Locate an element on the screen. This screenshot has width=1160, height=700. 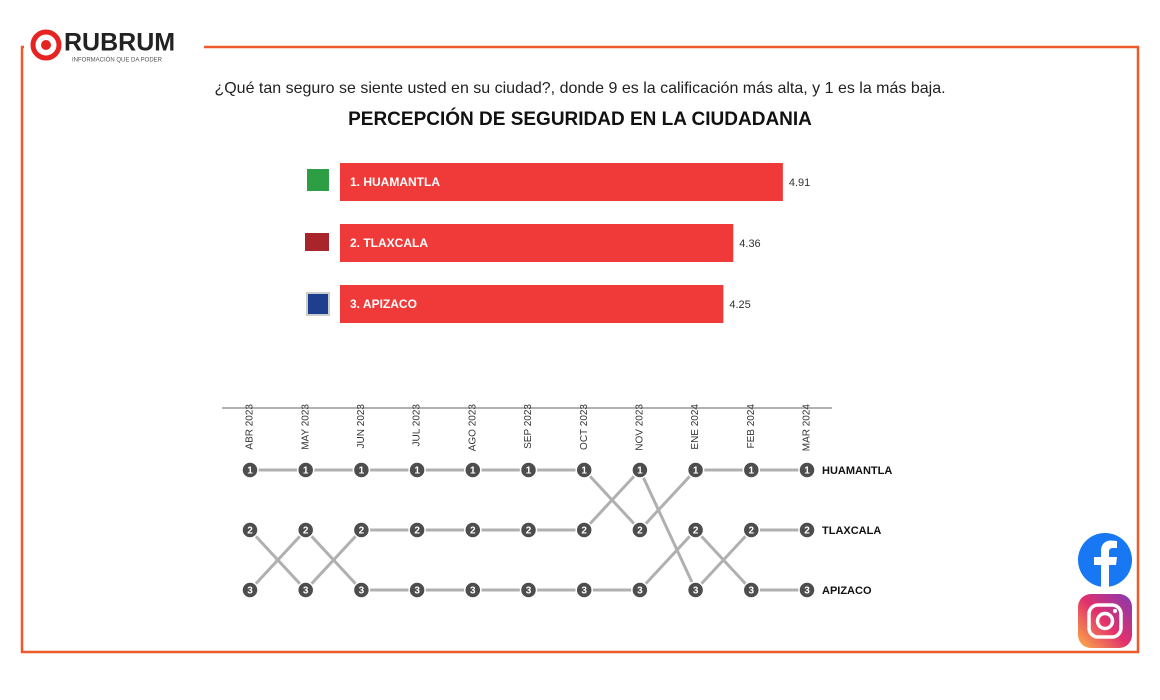
x-tick-label: JUN 2023 is located at coordinates (361, 426).